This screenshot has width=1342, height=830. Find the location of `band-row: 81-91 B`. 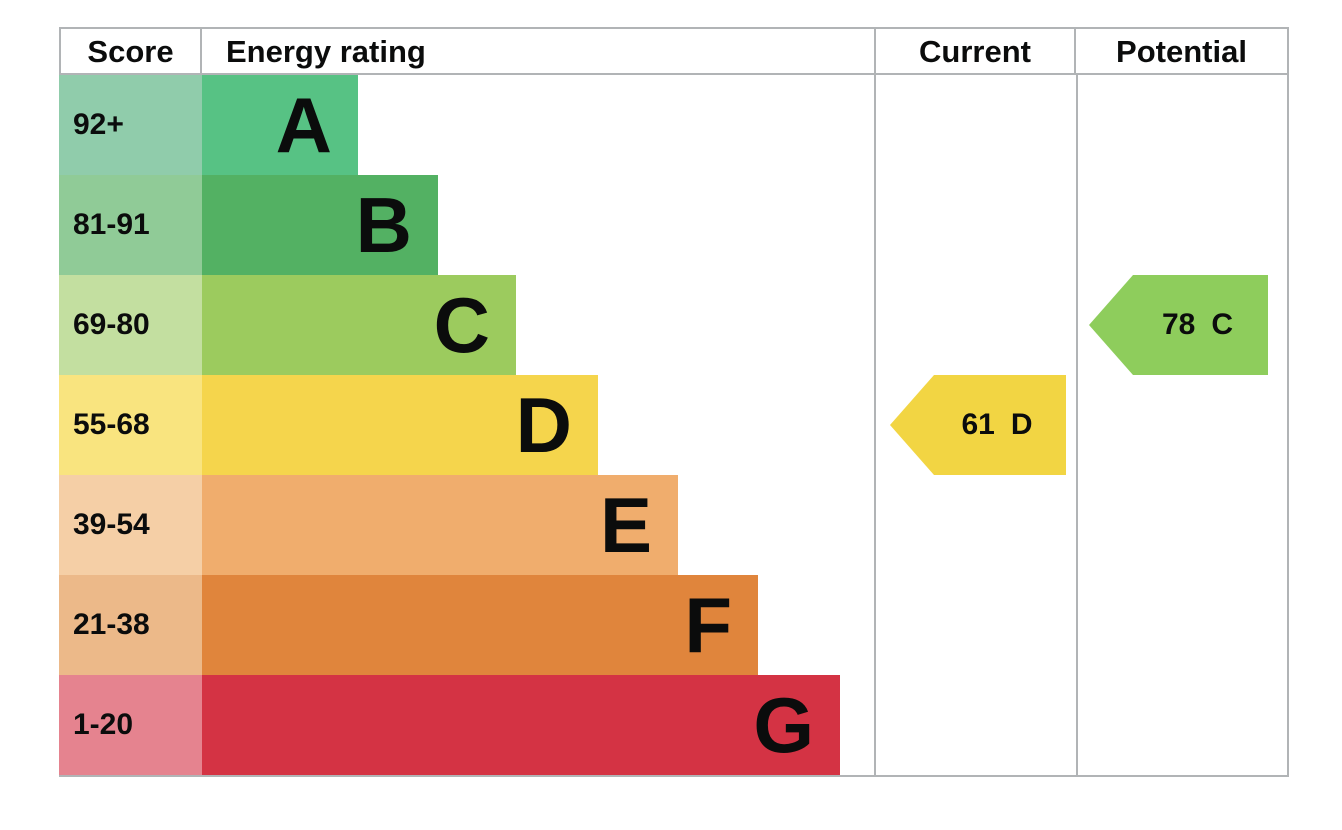

band-row: 81-91 B is located at coordinates (673, 225).